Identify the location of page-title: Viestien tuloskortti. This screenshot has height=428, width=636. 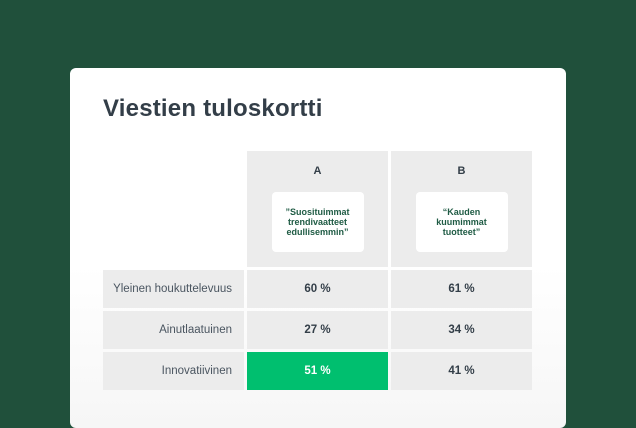
(213, 108).